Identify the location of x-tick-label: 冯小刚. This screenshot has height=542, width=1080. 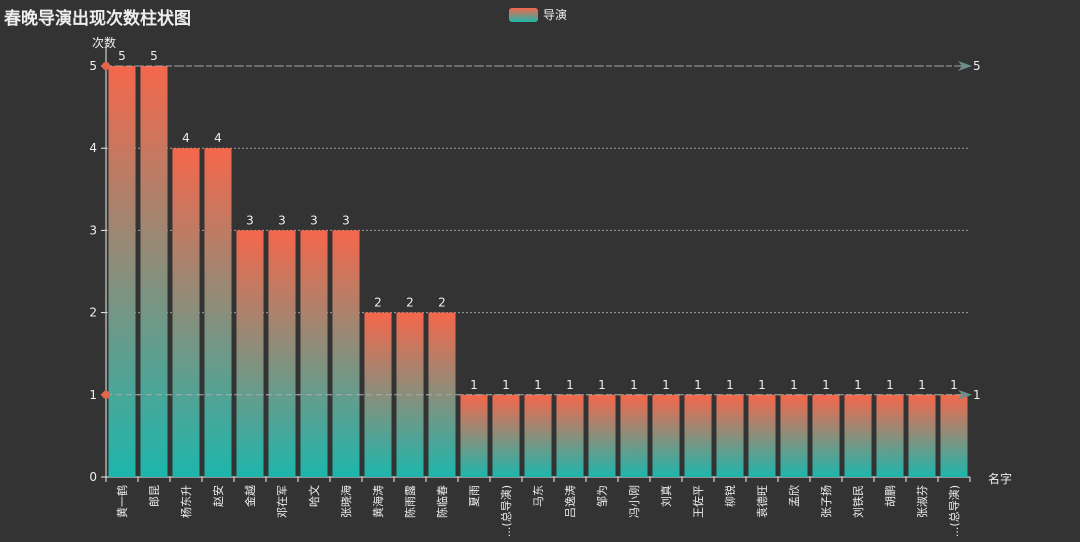
(634, 501).